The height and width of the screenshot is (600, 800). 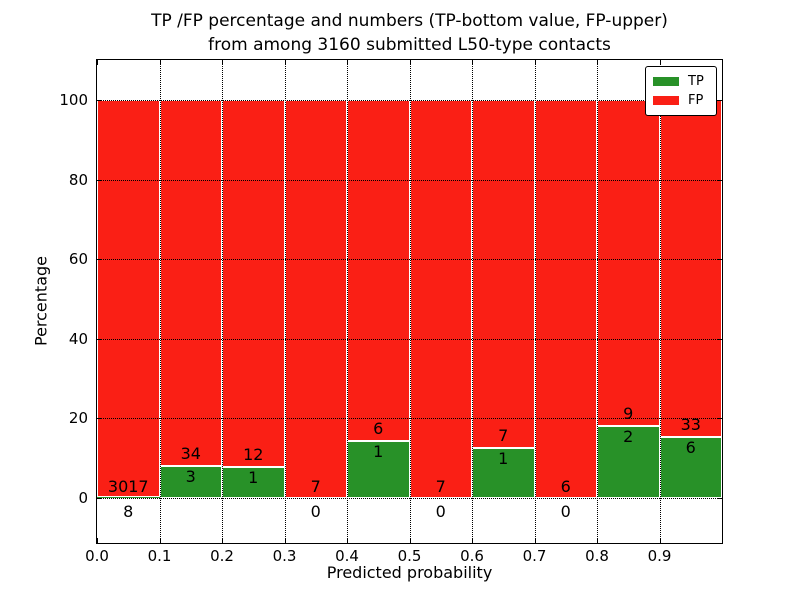 What do you see at coordinates (628, 413) in the screenshot?
I see `fp-count-label: 9` at bounding box center [628, 413].